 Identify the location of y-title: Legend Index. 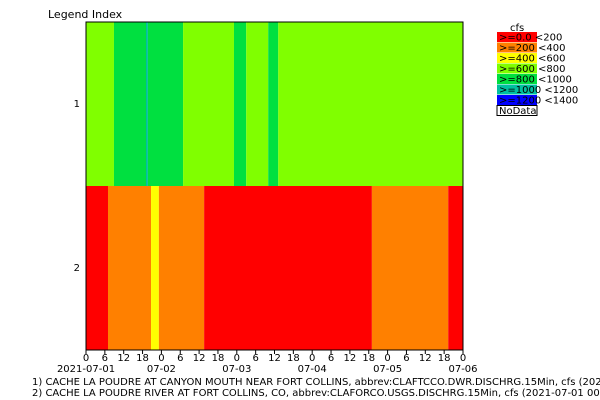
(85, 14).